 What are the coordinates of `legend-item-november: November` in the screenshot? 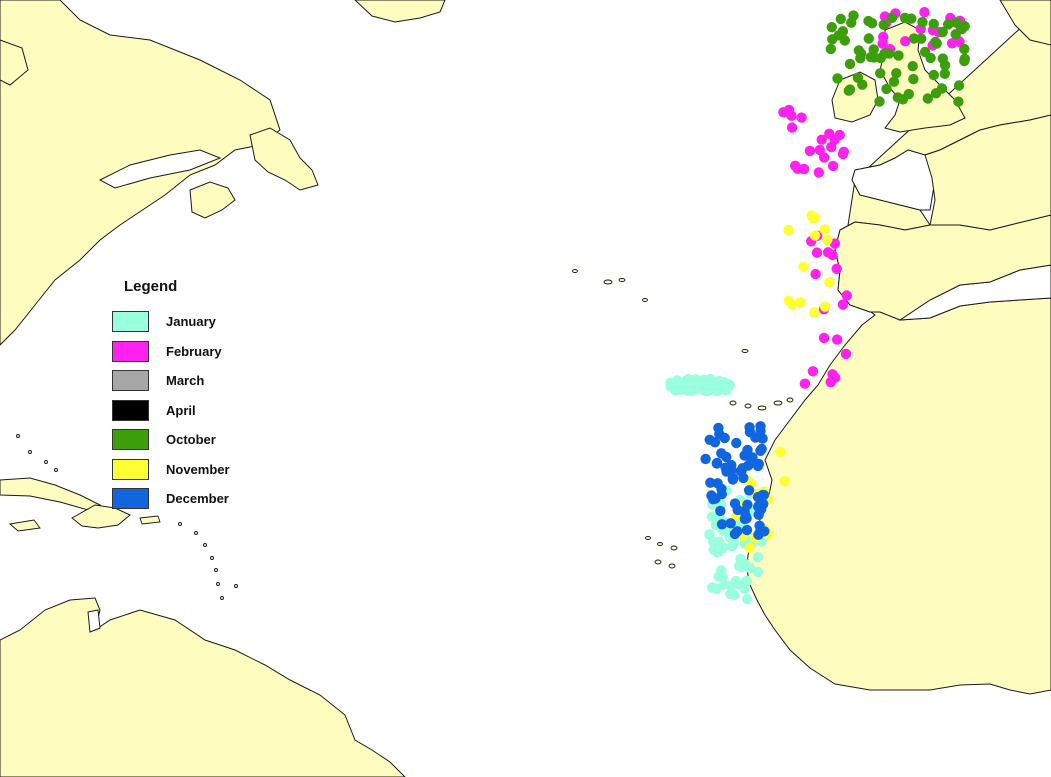 It's located at (187, 470).